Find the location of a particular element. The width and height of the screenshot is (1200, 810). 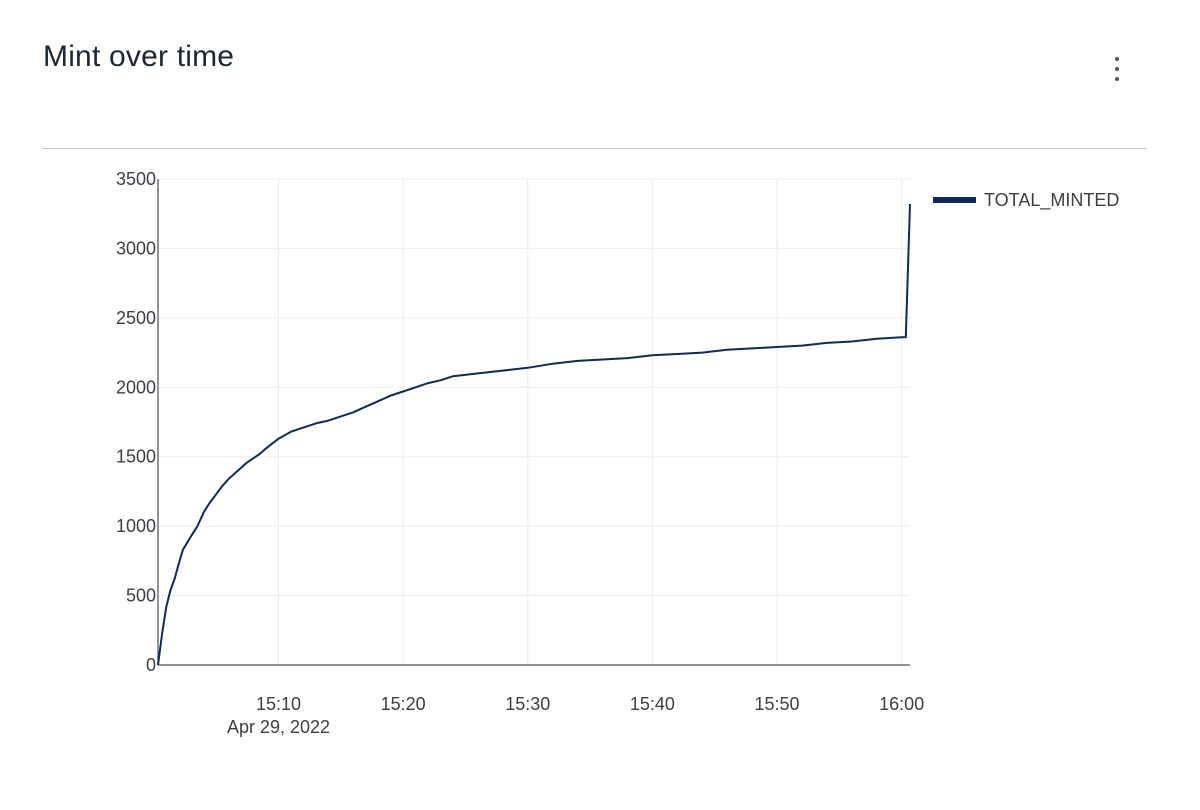

x-tick-label: 16:00 is located at coordinates (901, 704).